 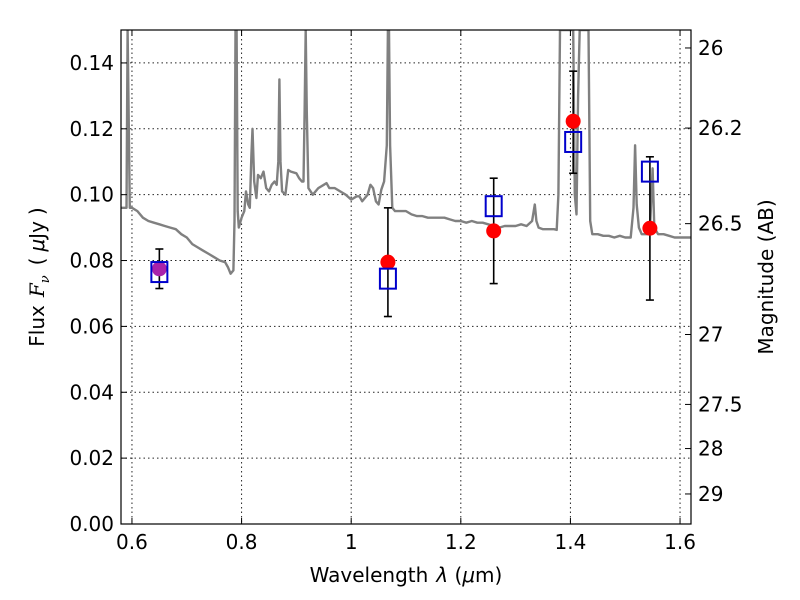 I want to click on y-tick-label: 0.10, so click(x=91, y=195).